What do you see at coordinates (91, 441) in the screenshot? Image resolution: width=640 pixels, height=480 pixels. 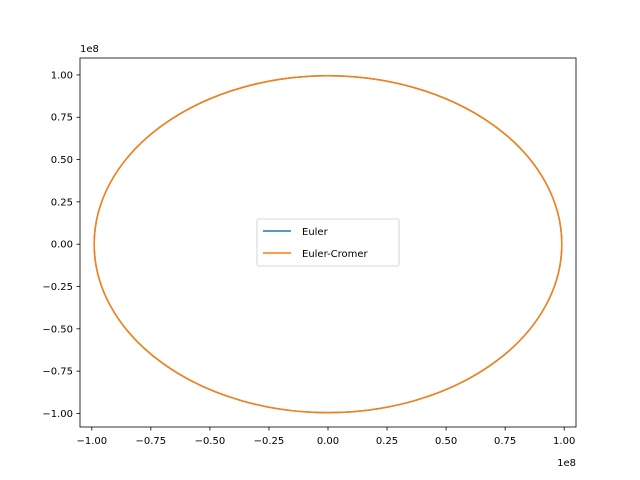 I see `x-tick-label: −1.00` at bounding box center [91, 441].